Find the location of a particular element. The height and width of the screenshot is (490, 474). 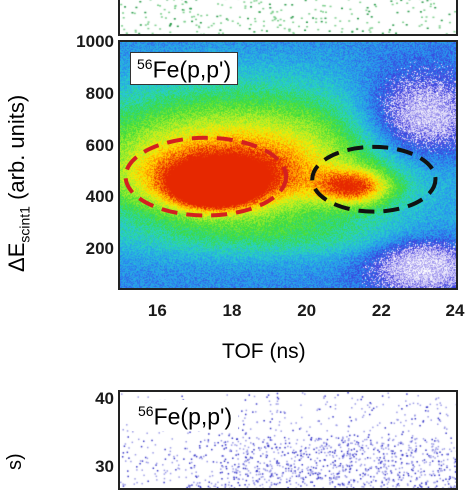

bottom-scatter-panel: 56Fe(p,p') is located at coordinates (288, 440).